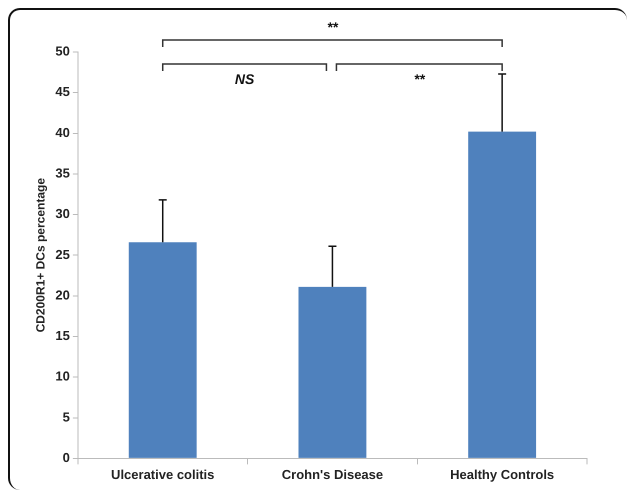 Image resolution: width=627 pixels, height=490 pixels. Describe the element at coordinates (62, 294) in the screenshot. I see `y-tick-label: 20` at that location.